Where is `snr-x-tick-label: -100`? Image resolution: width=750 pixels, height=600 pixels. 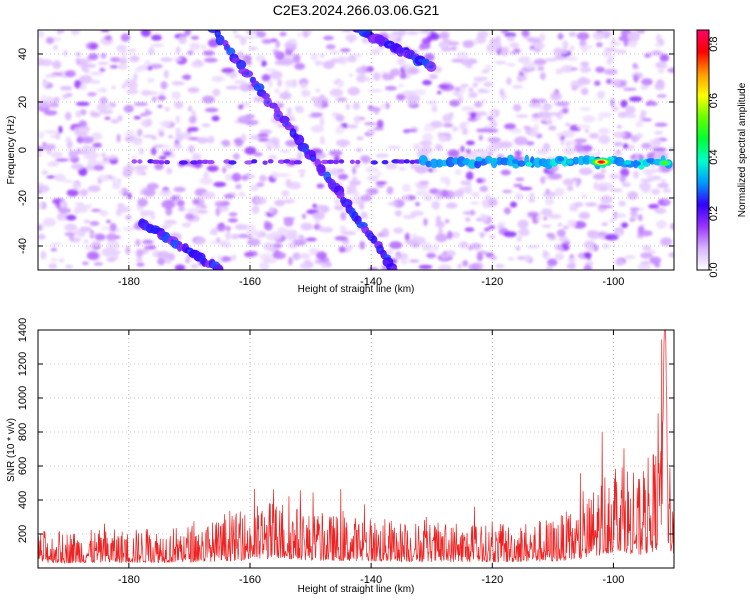 snr-x-tick-label: -100 is located at coordinates (613, 580).